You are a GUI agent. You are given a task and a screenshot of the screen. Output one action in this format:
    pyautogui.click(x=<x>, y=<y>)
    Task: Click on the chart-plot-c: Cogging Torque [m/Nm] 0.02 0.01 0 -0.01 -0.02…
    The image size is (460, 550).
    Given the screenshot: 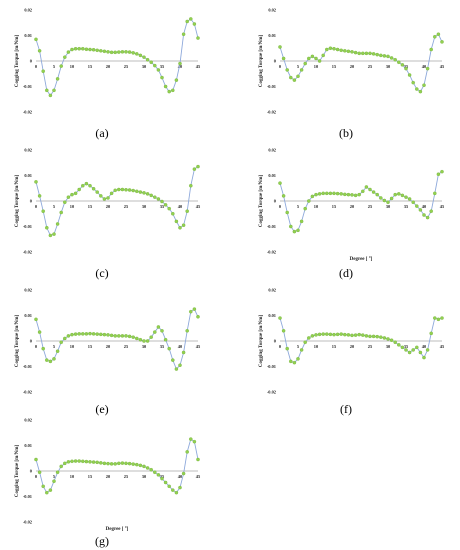 What is the action you would take?
    pyautogui.click(x=108, y=201)
    